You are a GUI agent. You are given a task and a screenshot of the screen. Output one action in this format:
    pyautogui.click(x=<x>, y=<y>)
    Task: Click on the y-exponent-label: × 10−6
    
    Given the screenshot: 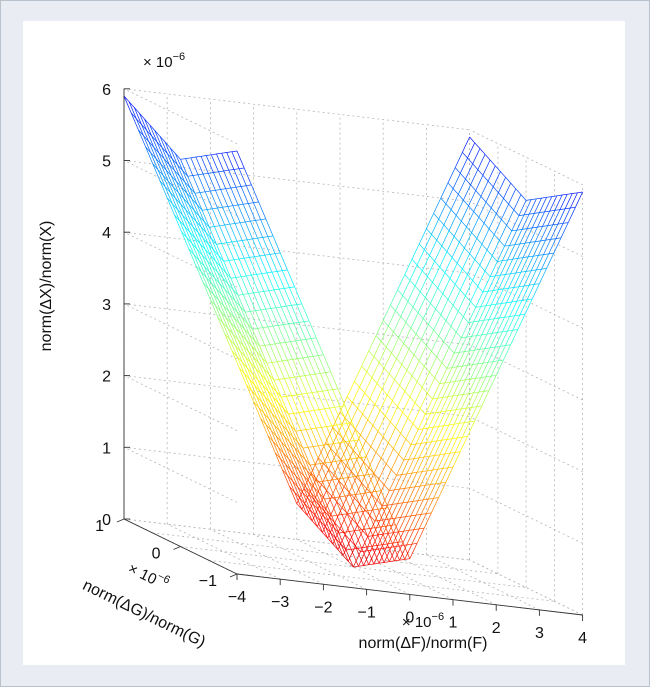 What is the action you would take?
    pyautogui.click(x=148, y=575)
    